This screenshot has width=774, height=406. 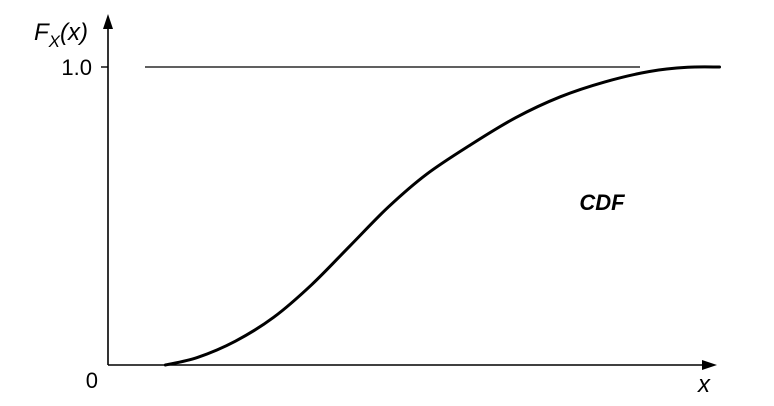 I want to click on y-axis-arrow-icon, so click(x=108, y=21).